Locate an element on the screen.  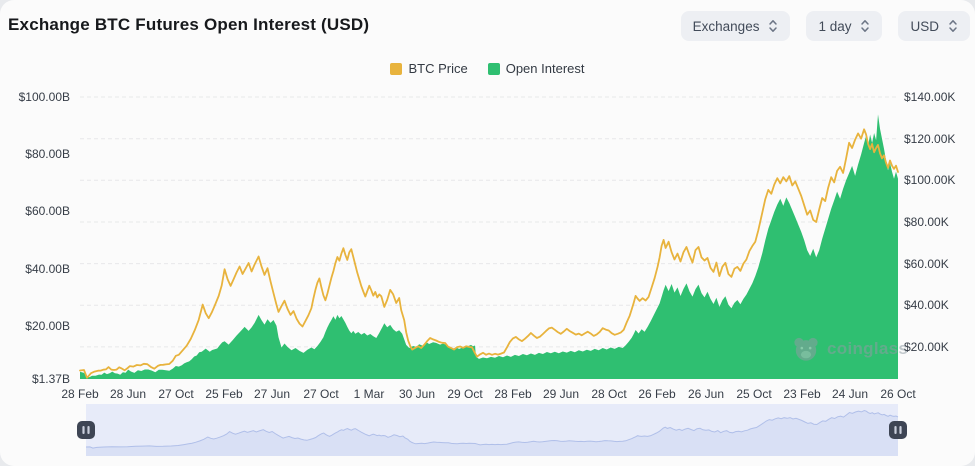
page-title: Exchange BTC Futures Open Interest (USD) is located at coordinates (189, 24).